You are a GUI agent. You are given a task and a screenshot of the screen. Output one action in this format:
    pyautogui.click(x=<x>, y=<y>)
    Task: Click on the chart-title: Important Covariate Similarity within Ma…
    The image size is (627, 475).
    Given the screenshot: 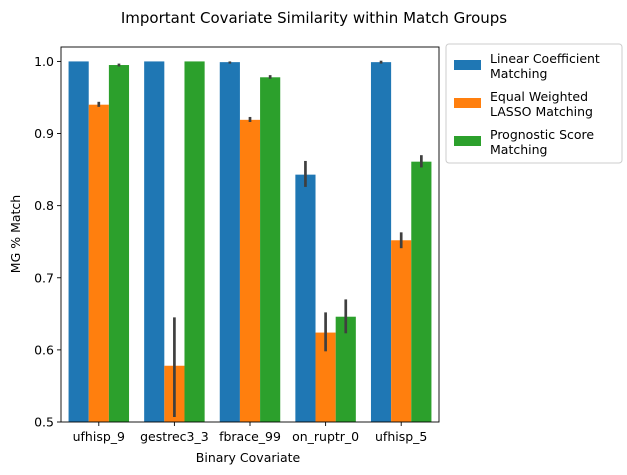 What is the action you would take?
    pyautogui.click(x=314, y=18)
    